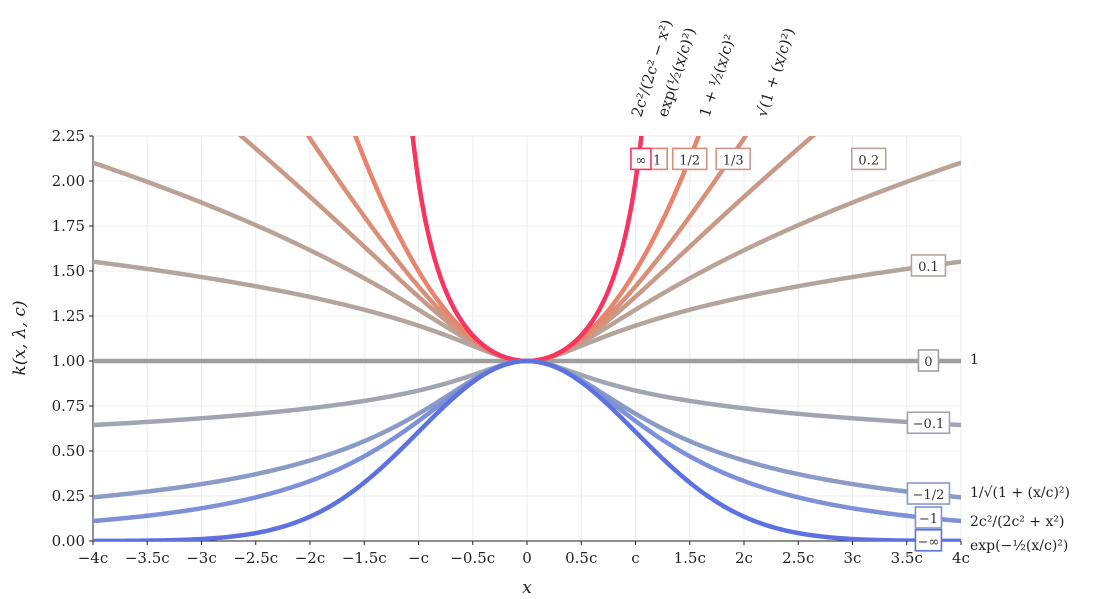 This screenshot has width=1104, height=599. I want to click on series-label-box: 0, so click(928, 360).